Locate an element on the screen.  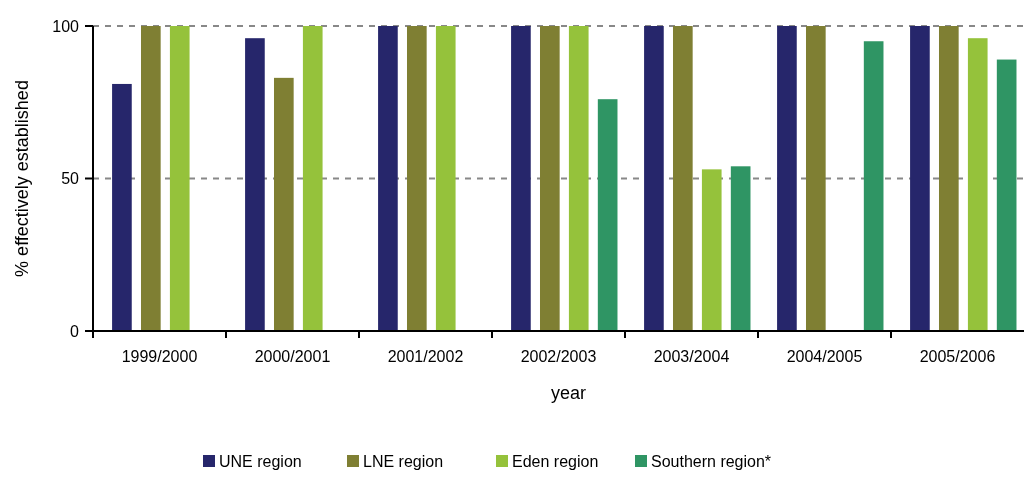
x-tick-label: 1999/2000 is located at coordinates (159, 356).